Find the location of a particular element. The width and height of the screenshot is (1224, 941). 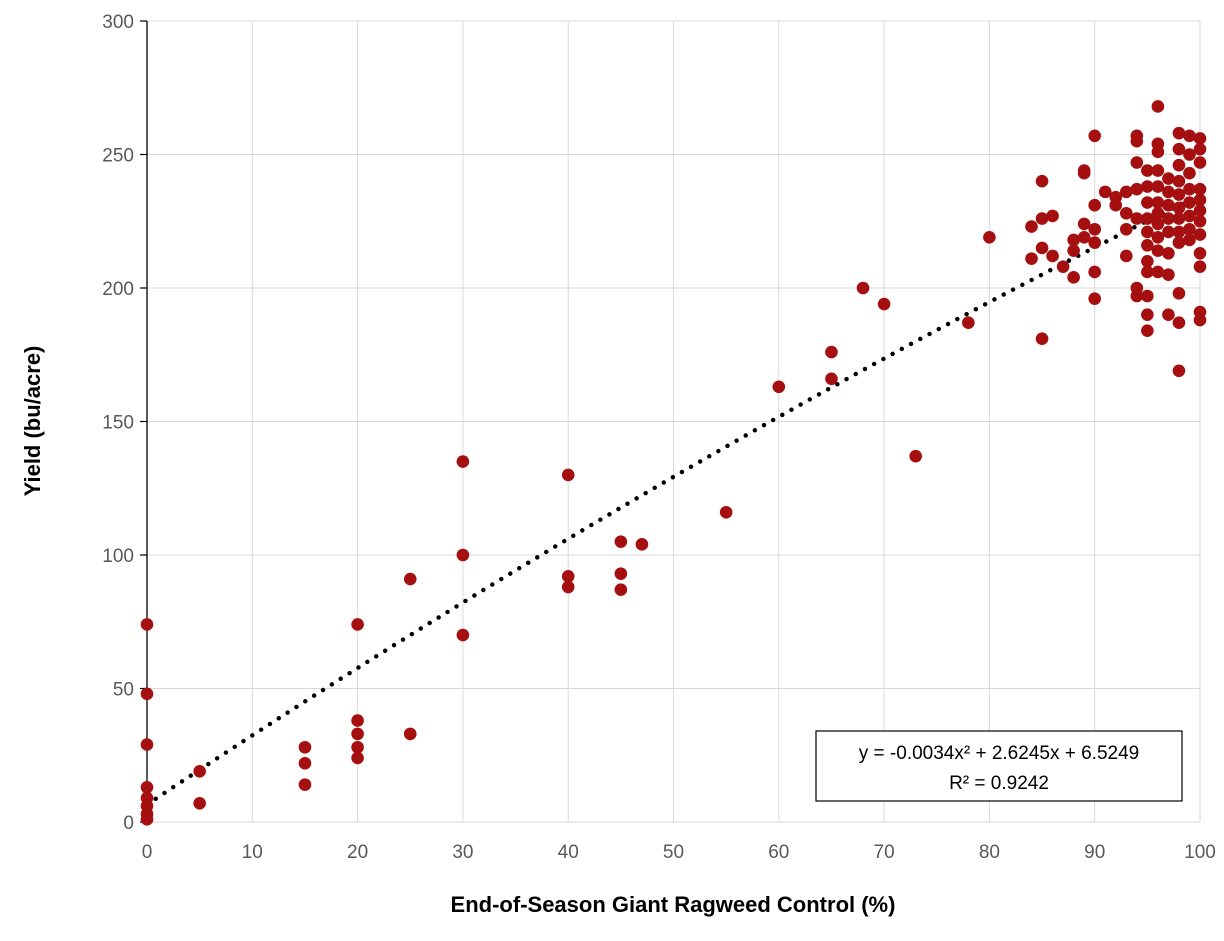

trendline-equation: y = -0.0034x² + 2.6245x + 6.5249 is located at coordinates (999, 753).